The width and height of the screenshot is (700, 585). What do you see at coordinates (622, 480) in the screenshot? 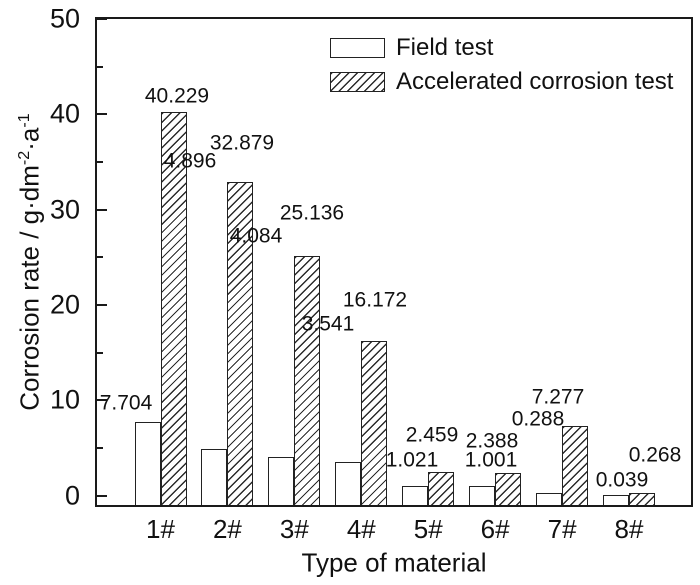
I see `value-label-field-8#: 0.039` at bounding box center [622, 480].